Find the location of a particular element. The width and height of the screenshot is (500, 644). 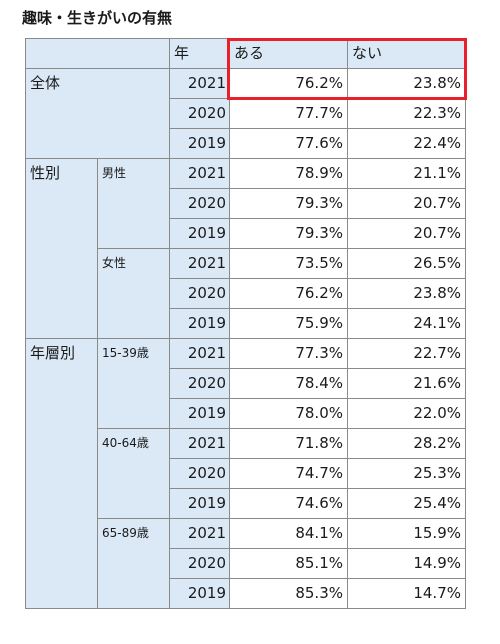

table-row: 女性 2021 73.5% 26.5% is located at coordinates (246, 293).